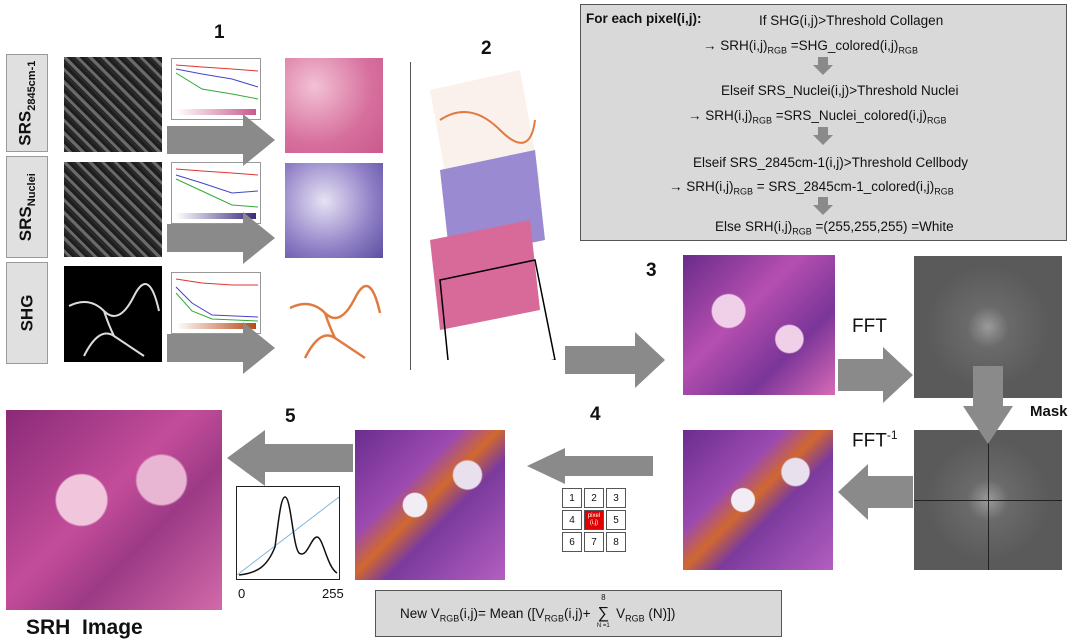 The height and width of the screenshot is (644, 1073). Describe the element at coordinates (616, 520) in the screenshot. I see `grid-cell-5: 5` at that location.